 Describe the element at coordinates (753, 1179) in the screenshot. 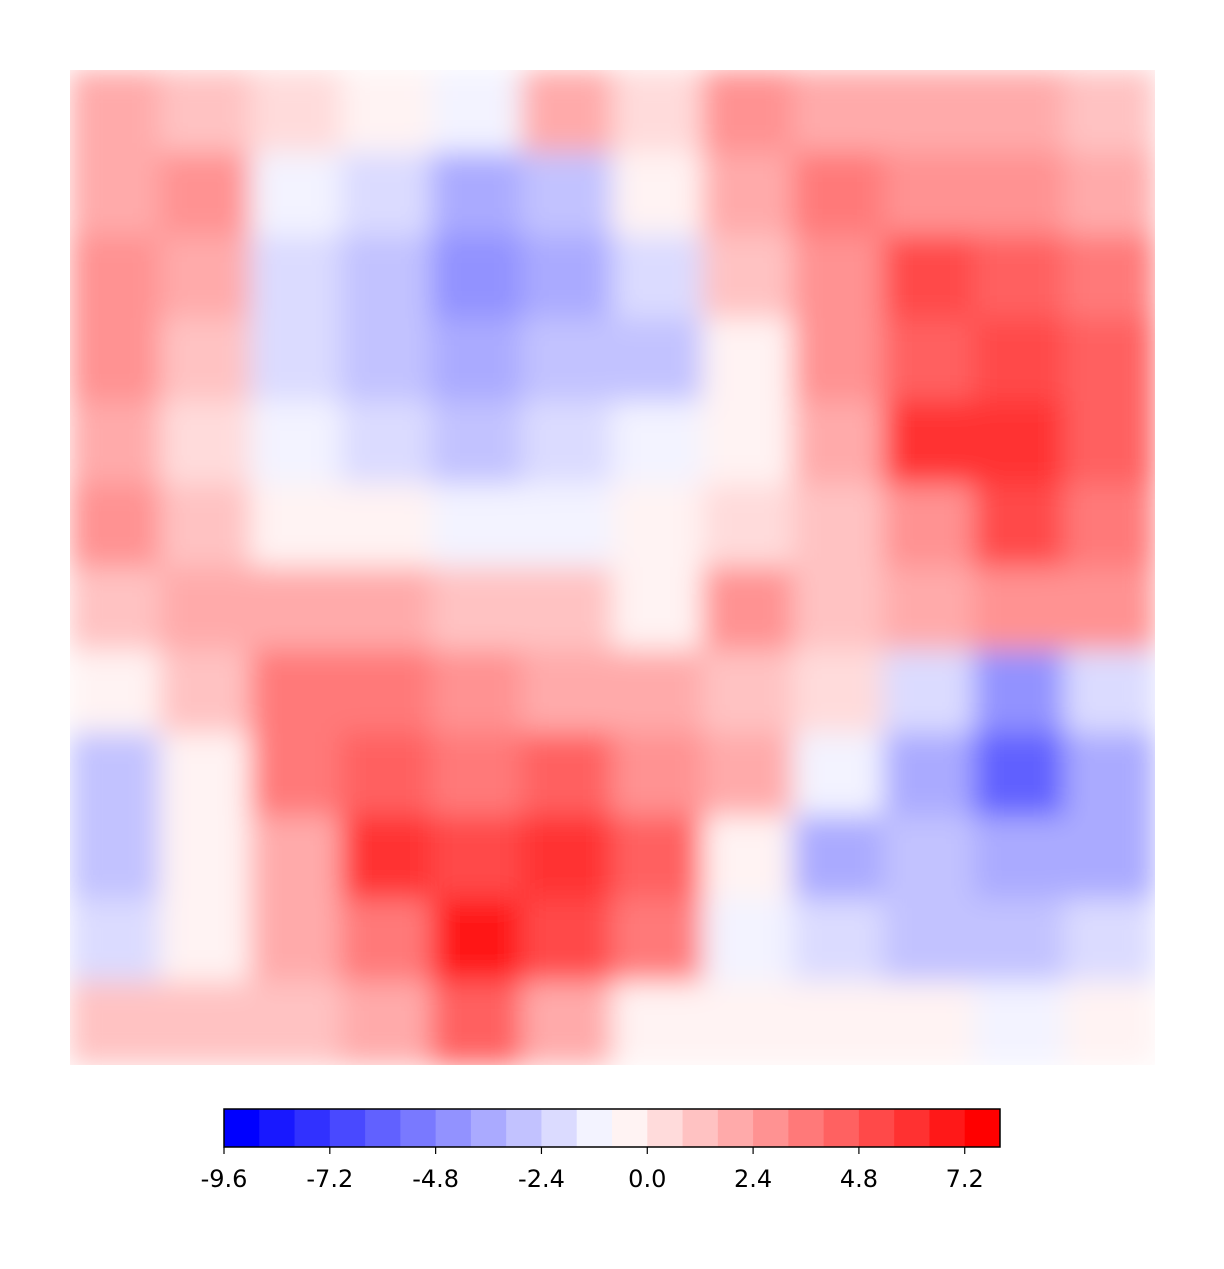

I see `colorbar-tick-label: 2.4` at that location.